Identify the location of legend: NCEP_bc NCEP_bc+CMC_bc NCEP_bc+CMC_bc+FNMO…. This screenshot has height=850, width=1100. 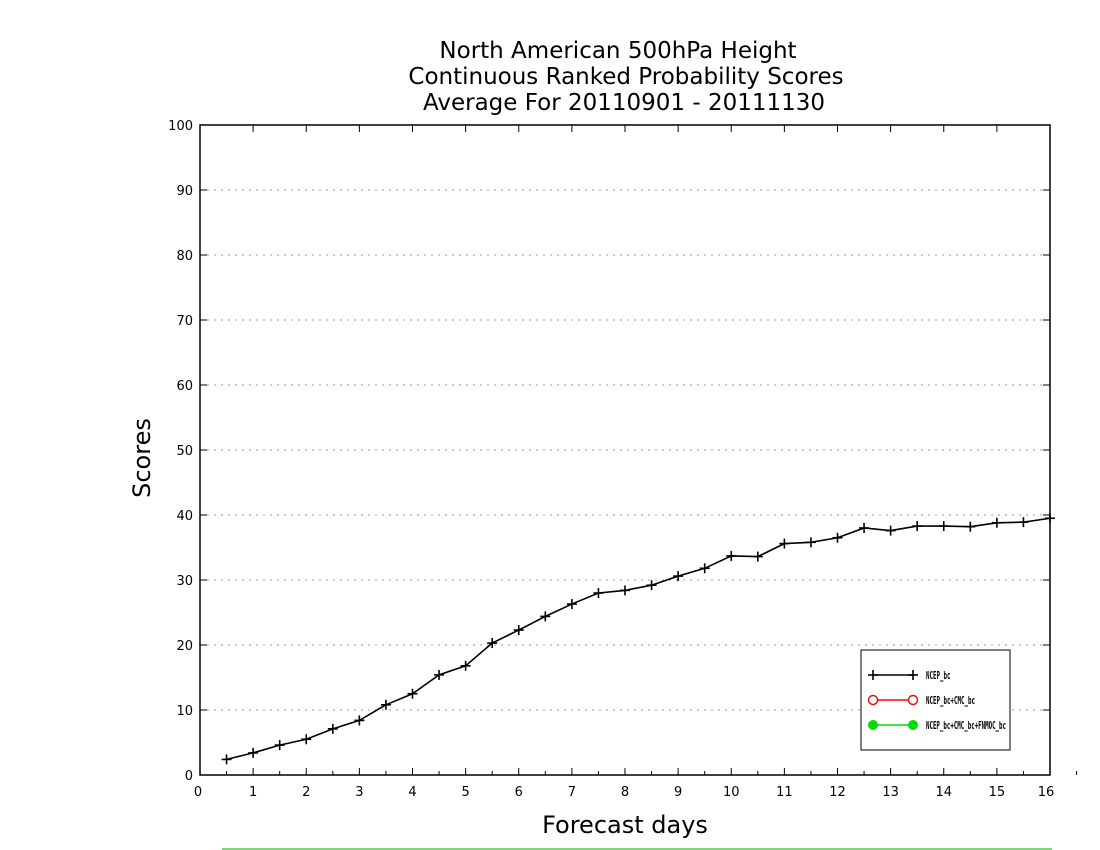
(935, 700).